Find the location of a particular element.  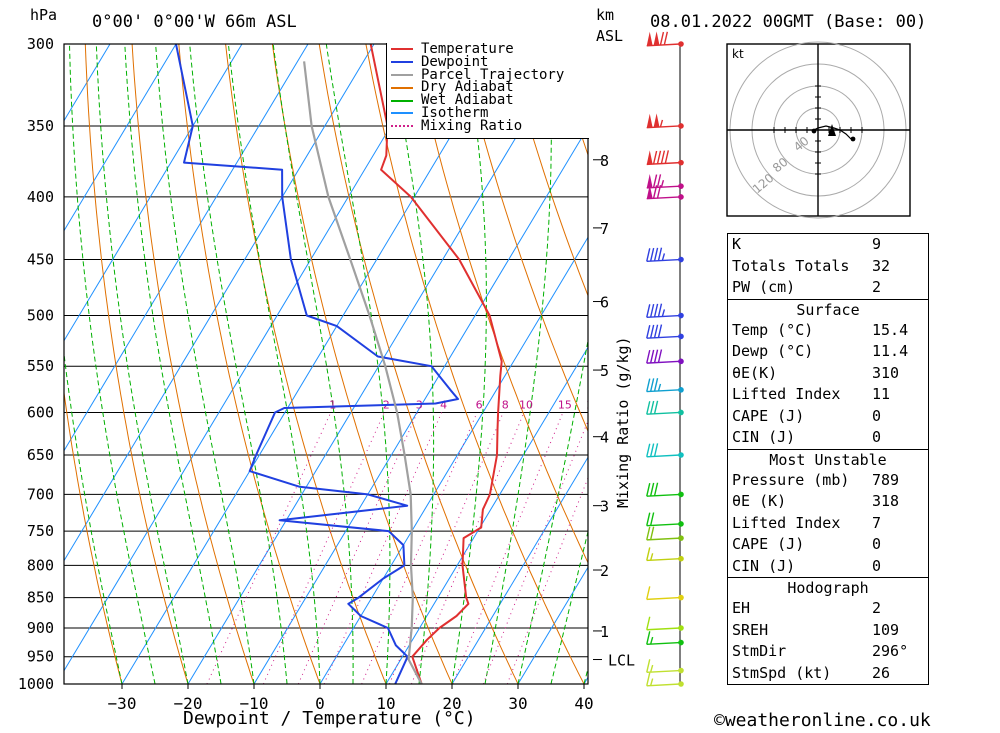

index-value: 15.4 is located at coordinates (890, 329).